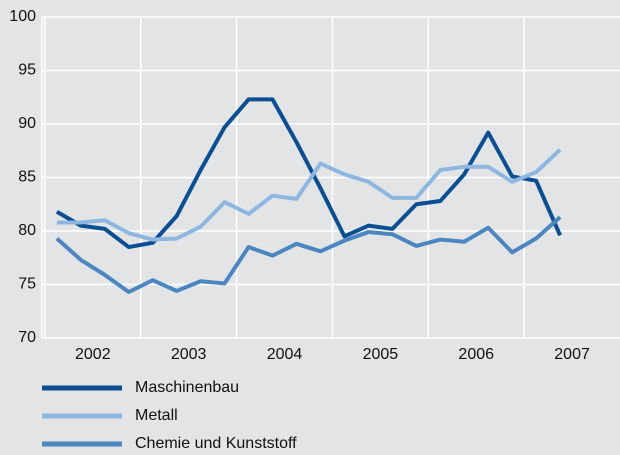  What do you see at coordinates (27, 123) in the screenshot?
I see `y-tick-label: 90` at bounding box center [27, 123].